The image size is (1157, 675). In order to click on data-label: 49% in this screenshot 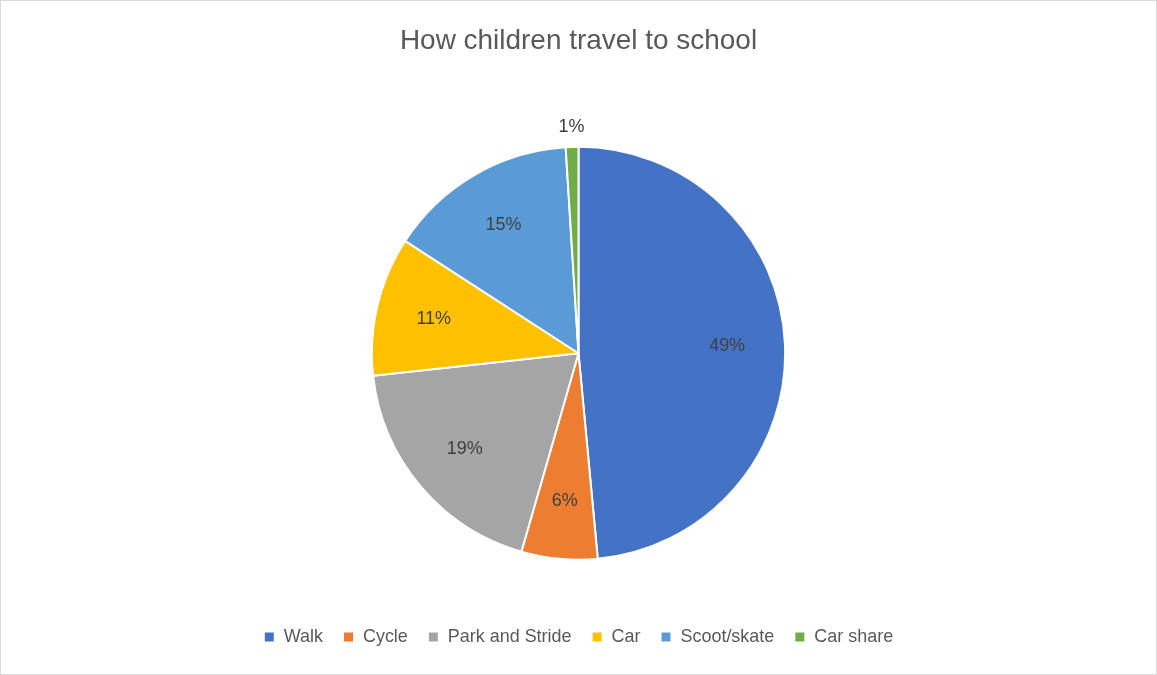, I will do `click(727, 345)`.